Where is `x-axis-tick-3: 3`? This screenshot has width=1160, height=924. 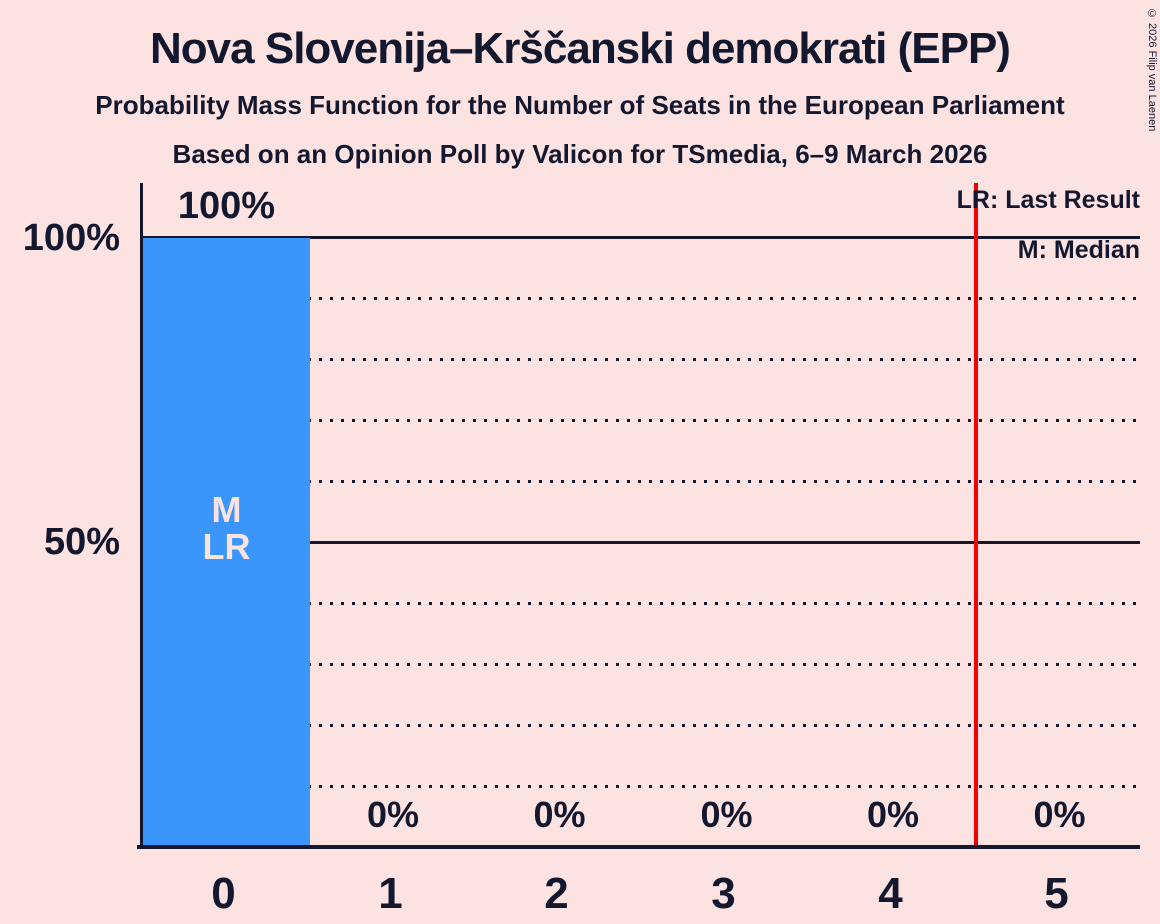 x-axis-tick-3: 3 is located at coordinates (723, 893).